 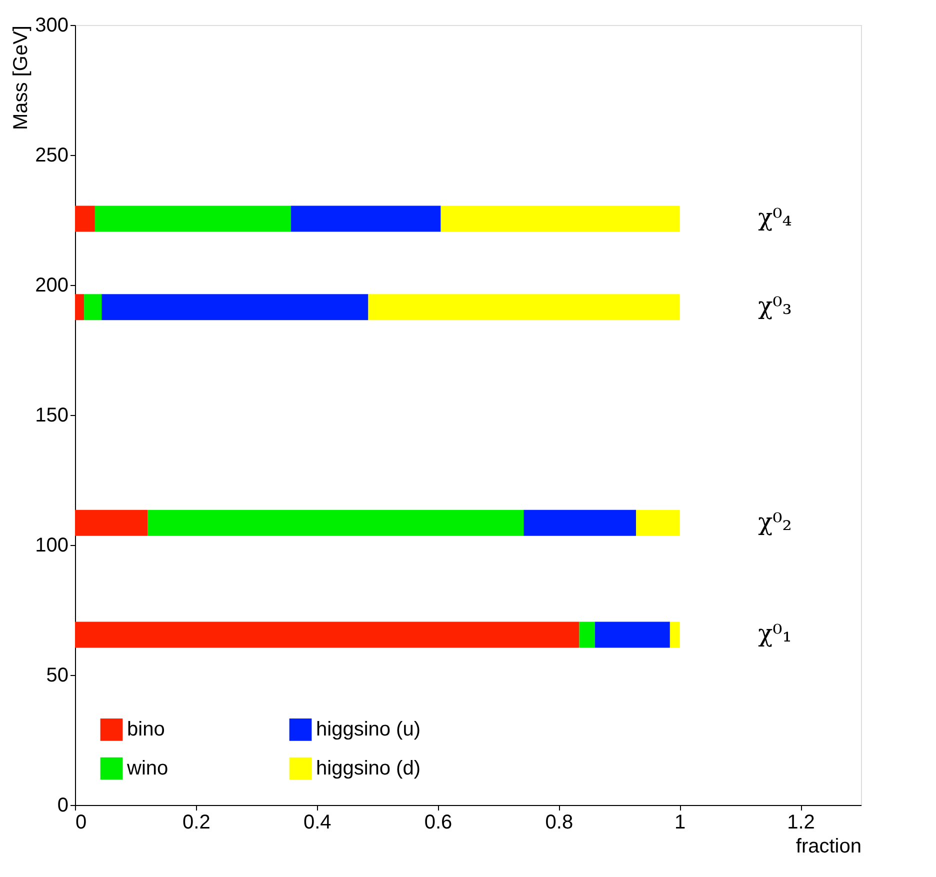 I want to click on y-tick-label: 200, so click(x=51, y=285).